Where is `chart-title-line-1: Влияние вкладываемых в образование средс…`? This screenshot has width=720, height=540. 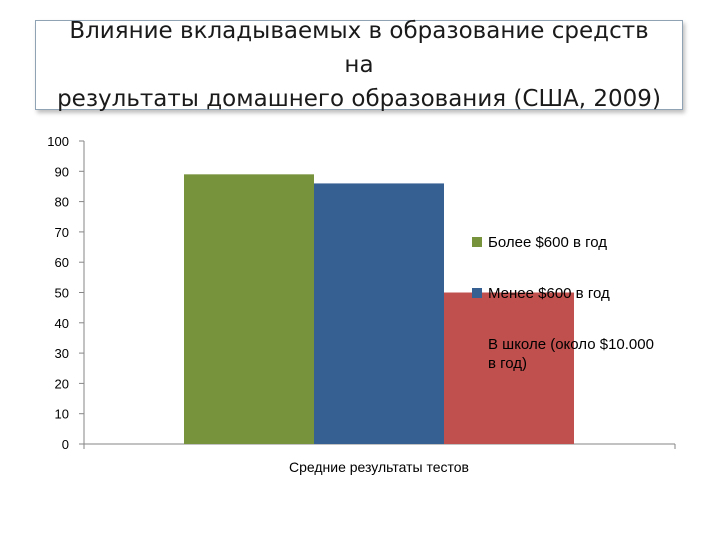
chart-title-line-1: Влияние вкладываемых в образование средс… is located at coordinates (359, 48).